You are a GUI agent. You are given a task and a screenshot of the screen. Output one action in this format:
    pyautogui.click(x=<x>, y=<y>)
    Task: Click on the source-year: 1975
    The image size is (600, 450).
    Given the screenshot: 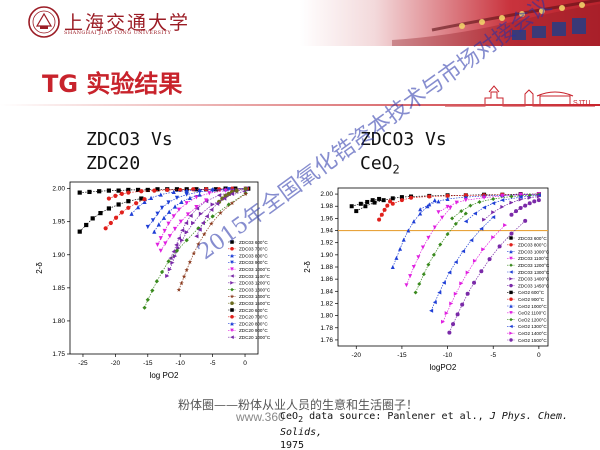 What is the action you would take?
    pyautogui.click(x=292, y=445)
    